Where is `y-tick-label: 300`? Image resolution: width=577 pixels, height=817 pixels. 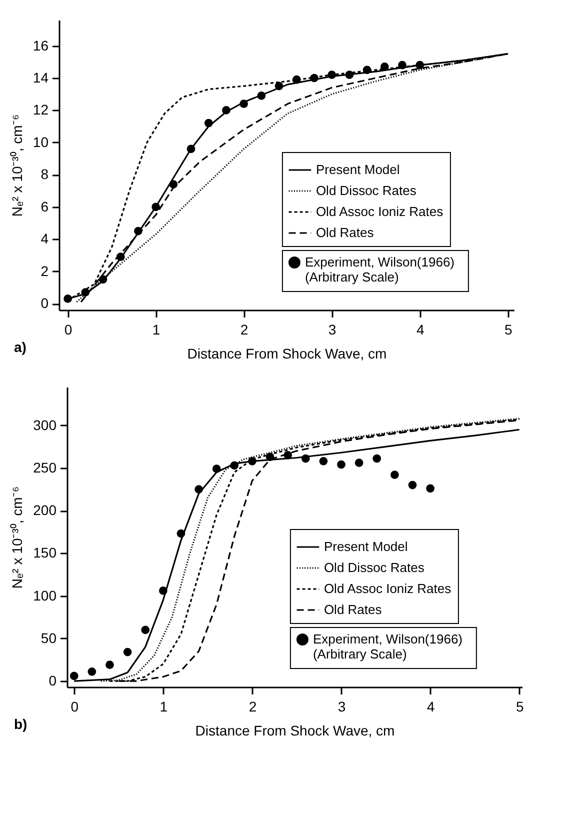
y-tick-label: 300 is located at coordinates (45, 424).